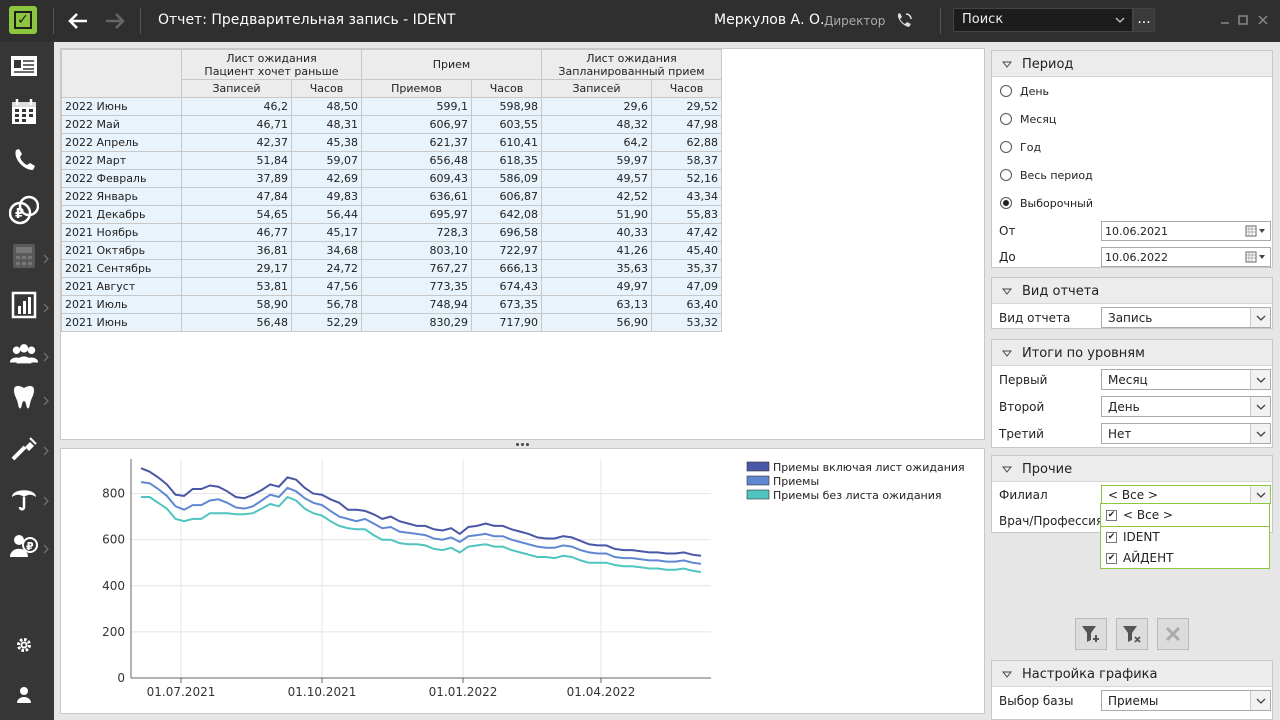  I want to click on patient-card-icon, so click(24, 66).